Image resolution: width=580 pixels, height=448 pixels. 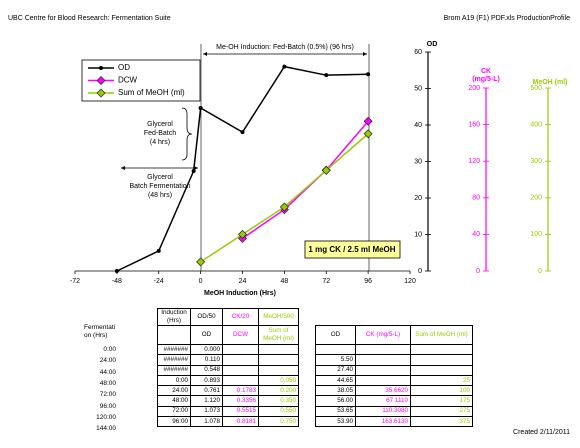 I want to click on series-line, so click(x=305, y=179).